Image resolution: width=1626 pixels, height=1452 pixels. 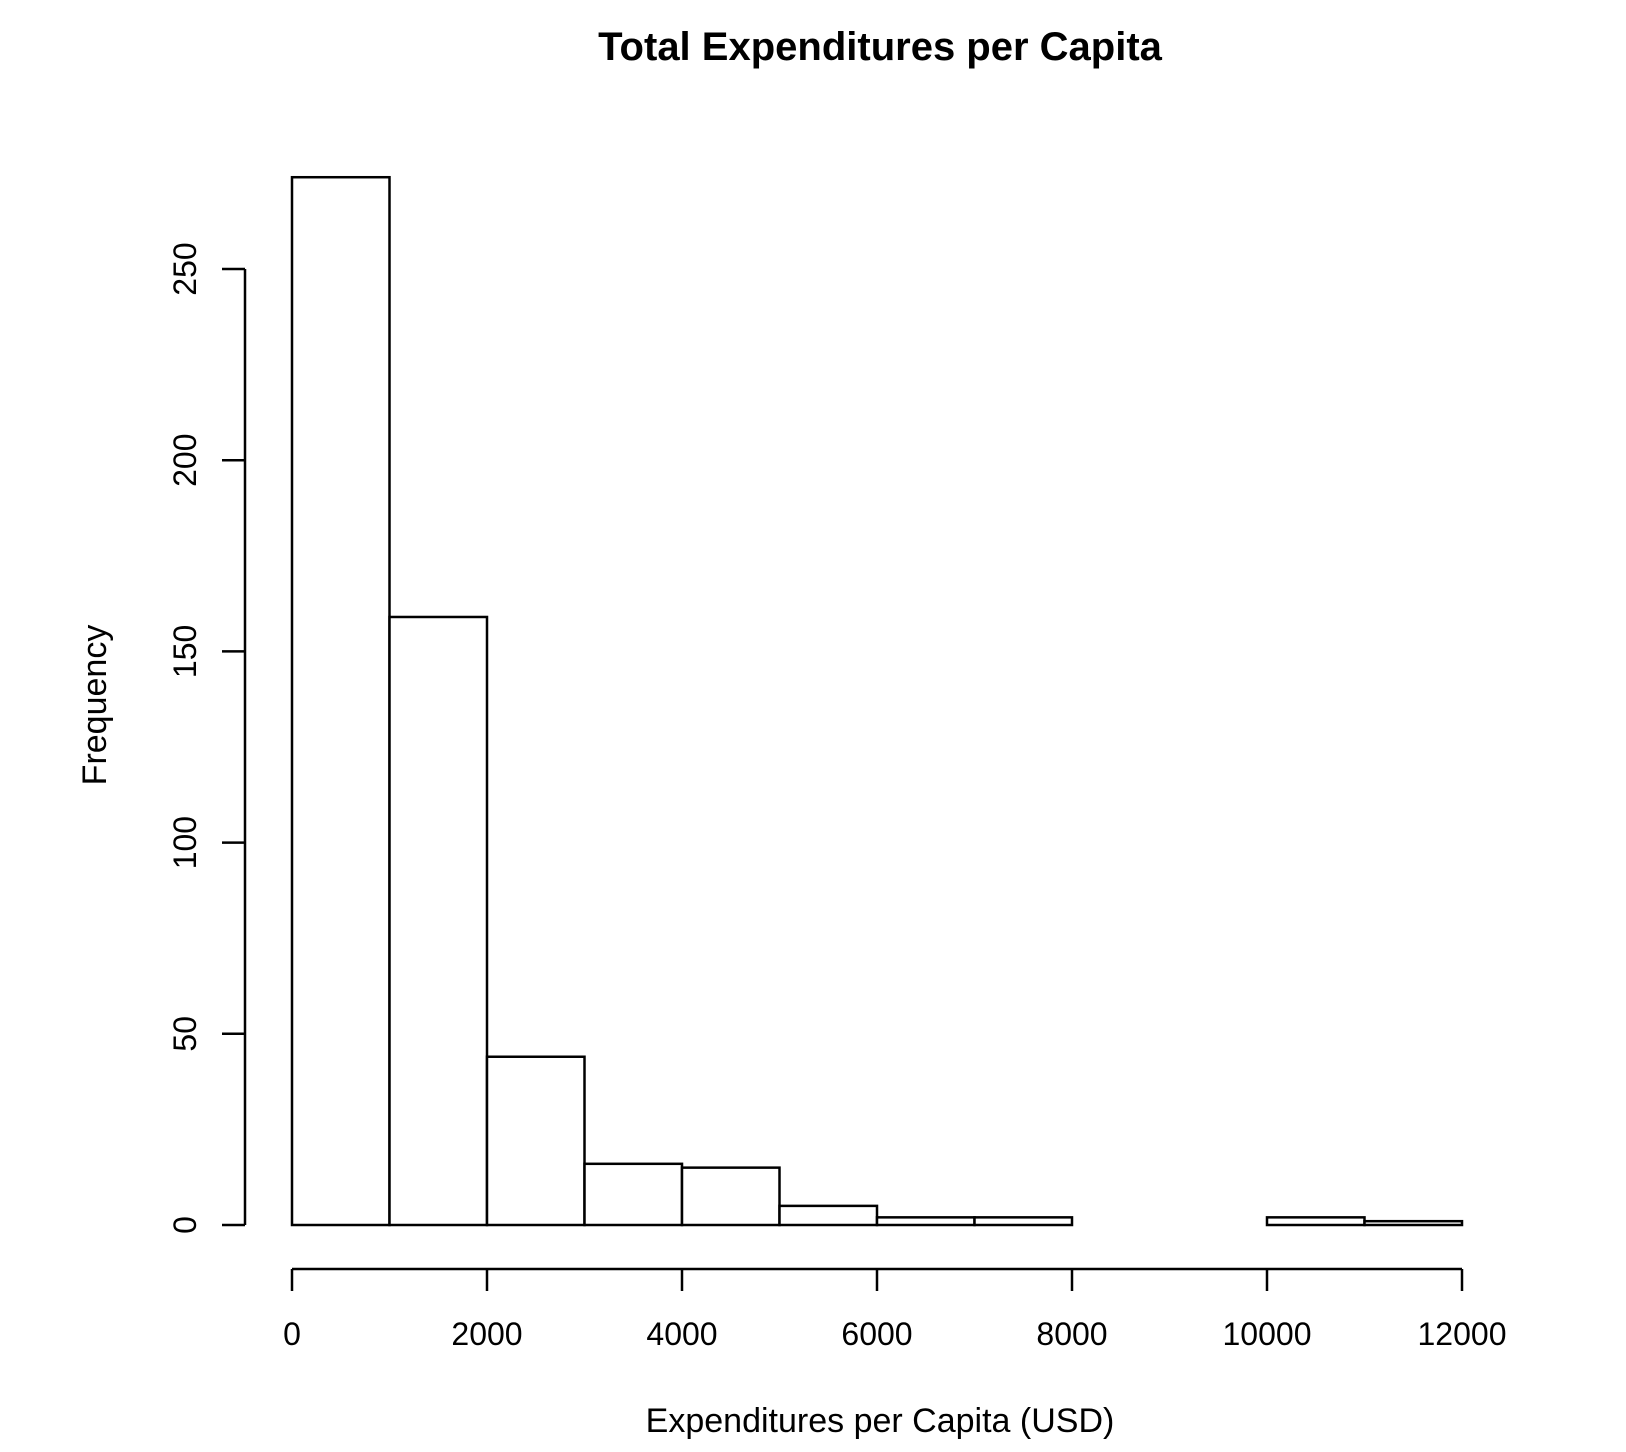 I want to click on y-tick-label: 200, so click(x=185, y=460).